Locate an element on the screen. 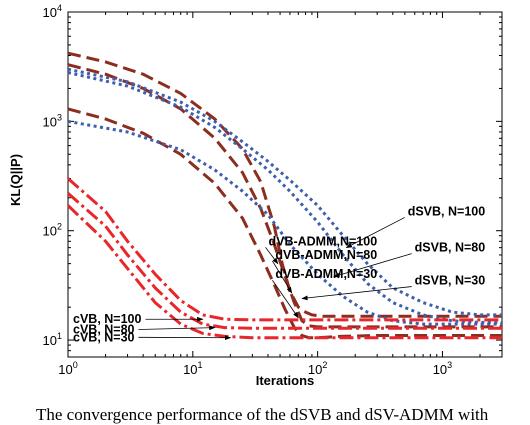 Image resolution: width=530 pixels, height=425 pixels. x-tick-label: 10³ is located at coordinates (442, 368).